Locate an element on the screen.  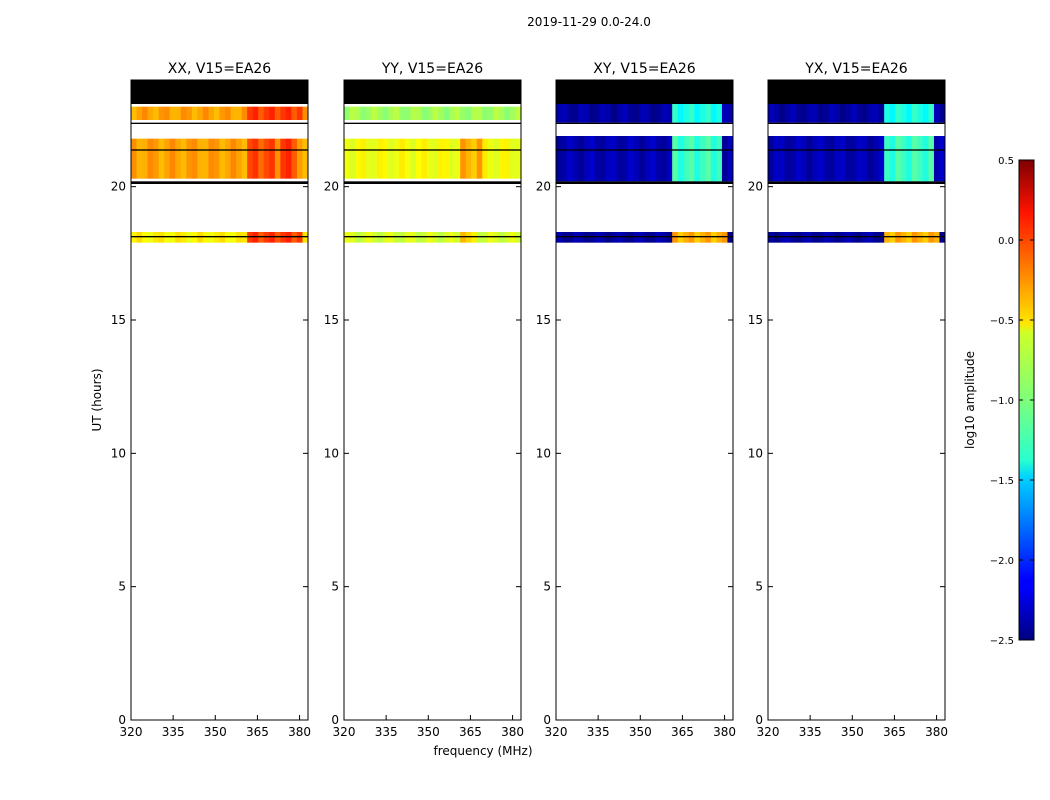
colorbar-tick-label: 0.5 is located at coordinates (1006, 161).